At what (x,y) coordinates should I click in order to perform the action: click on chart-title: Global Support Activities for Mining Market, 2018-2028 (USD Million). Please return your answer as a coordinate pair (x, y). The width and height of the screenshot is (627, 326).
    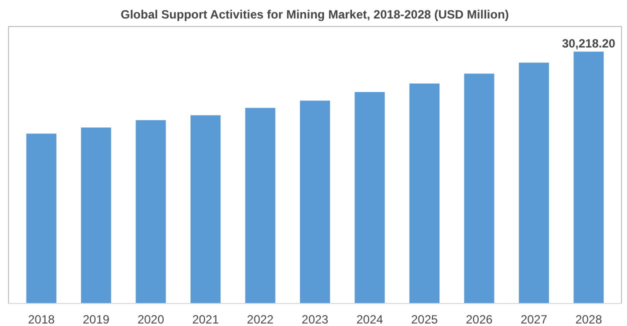
    Looking at the image, I should click on (314, 15).